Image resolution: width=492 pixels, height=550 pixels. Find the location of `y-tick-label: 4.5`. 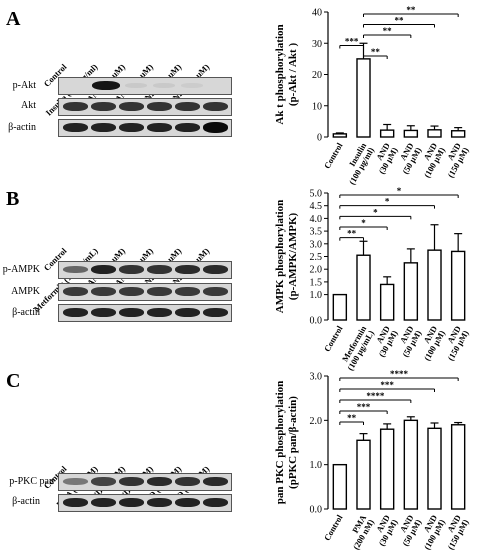

y-tick-label: 4.5 is located at coordinates (316, 206).